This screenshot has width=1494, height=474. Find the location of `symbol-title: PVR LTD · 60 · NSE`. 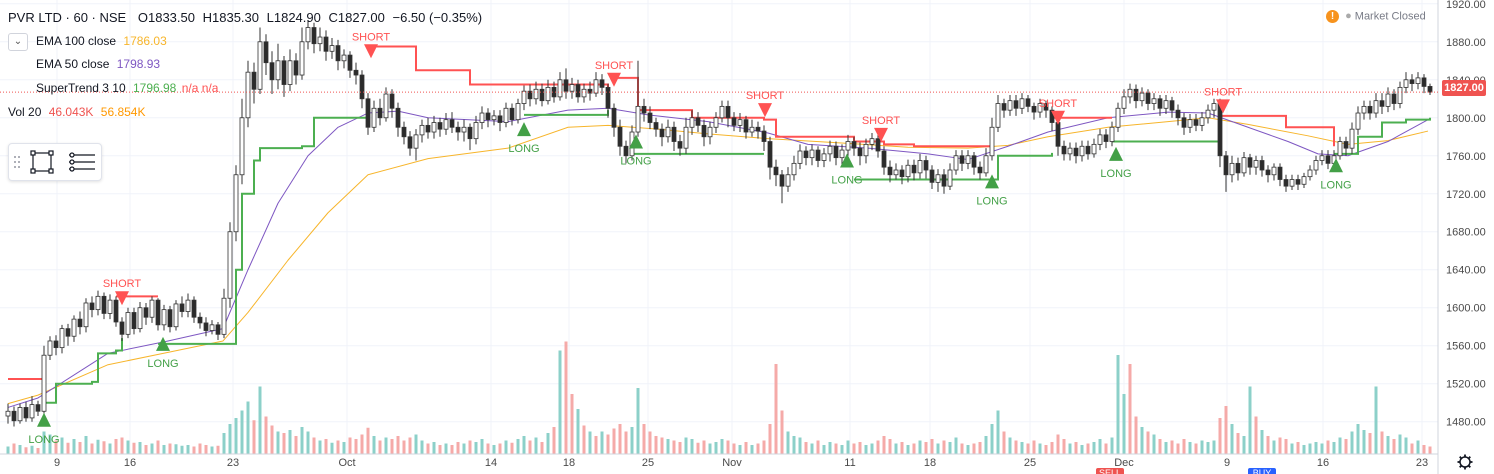

symbol-title: PVR LTD · 60 · NSE is located at coordinates (67, 17).